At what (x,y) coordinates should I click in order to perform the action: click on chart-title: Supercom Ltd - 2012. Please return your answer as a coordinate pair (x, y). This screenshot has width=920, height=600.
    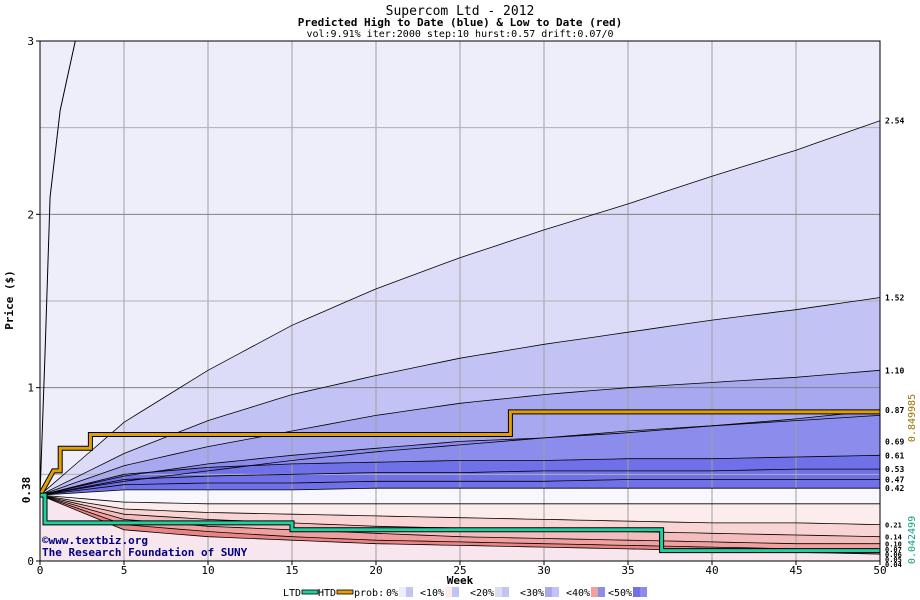
    Looking at the image, I should click on (460, 11).